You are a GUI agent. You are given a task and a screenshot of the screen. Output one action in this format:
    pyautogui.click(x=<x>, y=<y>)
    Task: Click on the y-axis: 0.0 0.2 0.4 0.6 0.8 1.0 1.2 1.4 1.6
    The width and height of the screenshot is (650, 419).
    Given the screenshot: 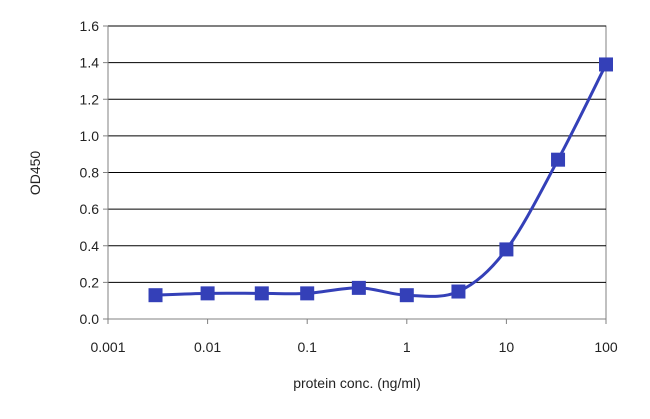 What is the action you would take?
    pyautogui.click(x=94, y=172)
    